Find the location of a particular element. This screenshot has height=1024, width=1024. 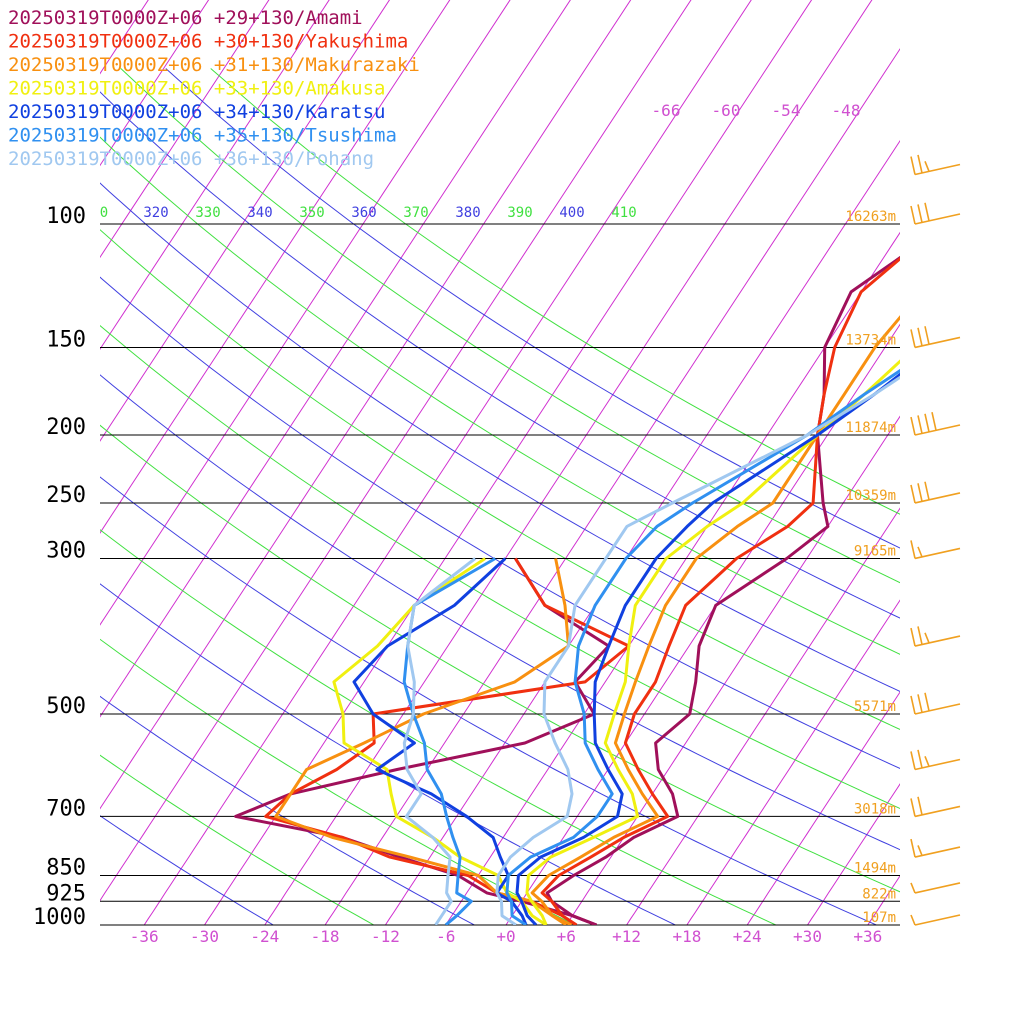

x-tick-label: -24 is located at coordinates (264, 936).